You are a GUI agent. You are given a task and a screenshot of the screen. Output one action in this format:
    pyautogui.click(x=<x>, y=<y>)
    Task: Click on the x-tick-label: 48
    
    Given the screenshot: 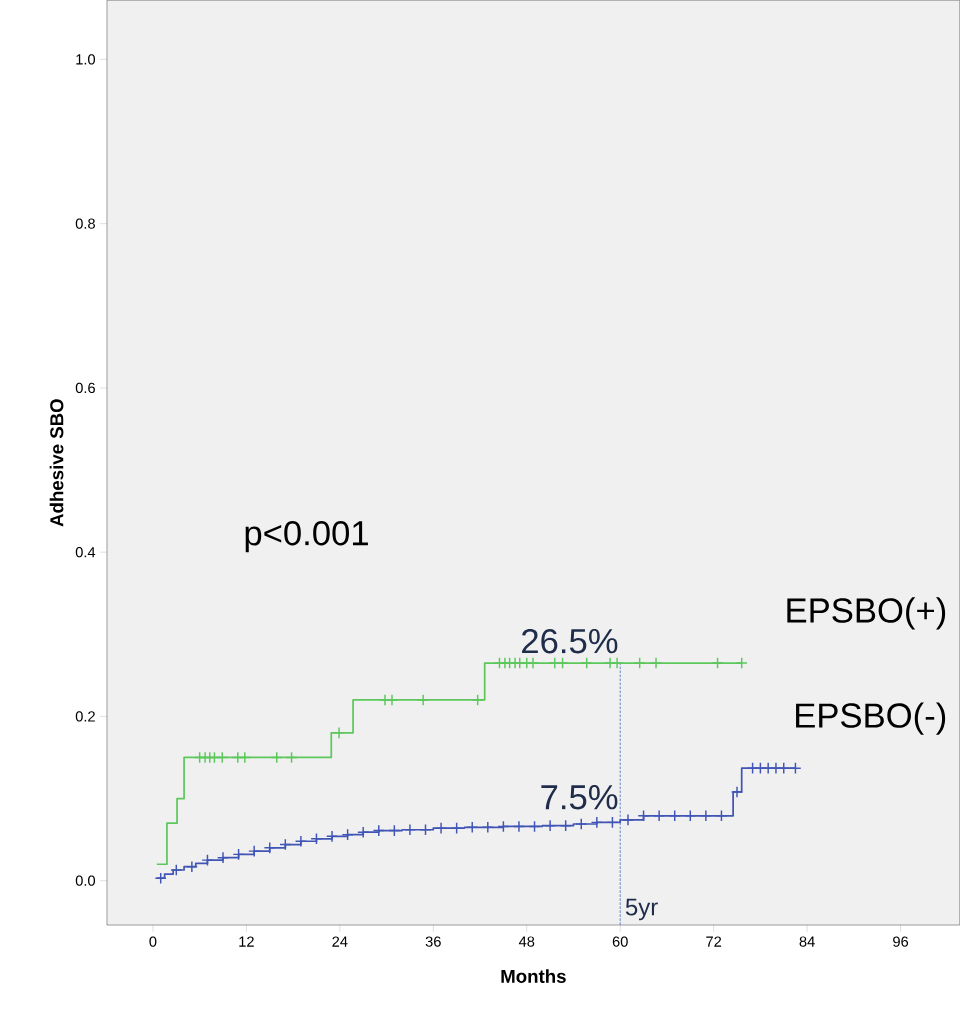 What is the action you would take?
    pyautogui.click(x=526, y=941)
    